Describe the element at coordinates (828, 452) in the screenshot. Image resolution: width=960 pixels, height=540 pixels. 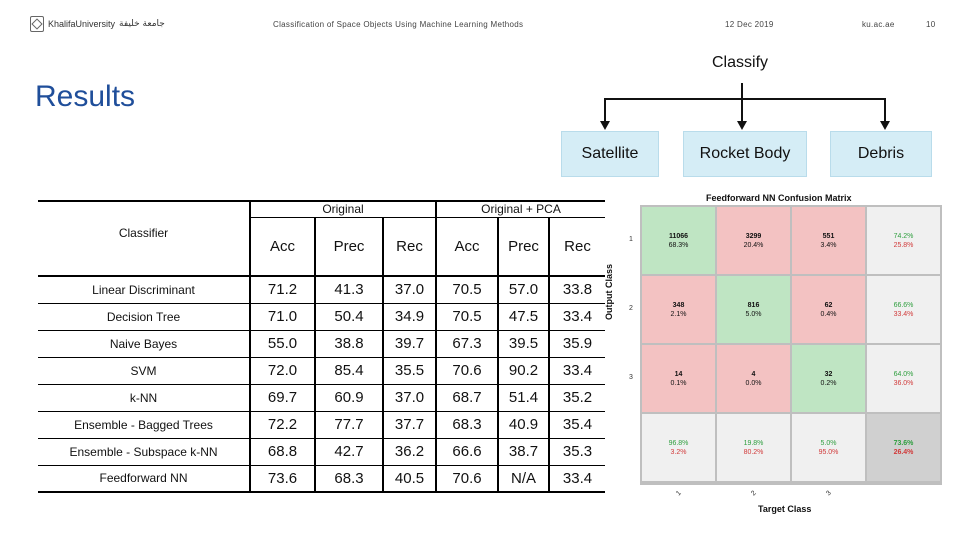
I see `col-error: 95.0%` at that location.